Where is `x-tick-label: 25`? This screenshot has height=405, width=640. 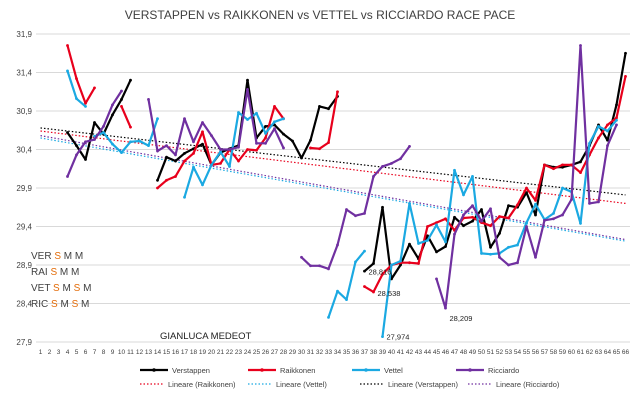
x-tick-label: 25 is located at coordinates (257, 352).